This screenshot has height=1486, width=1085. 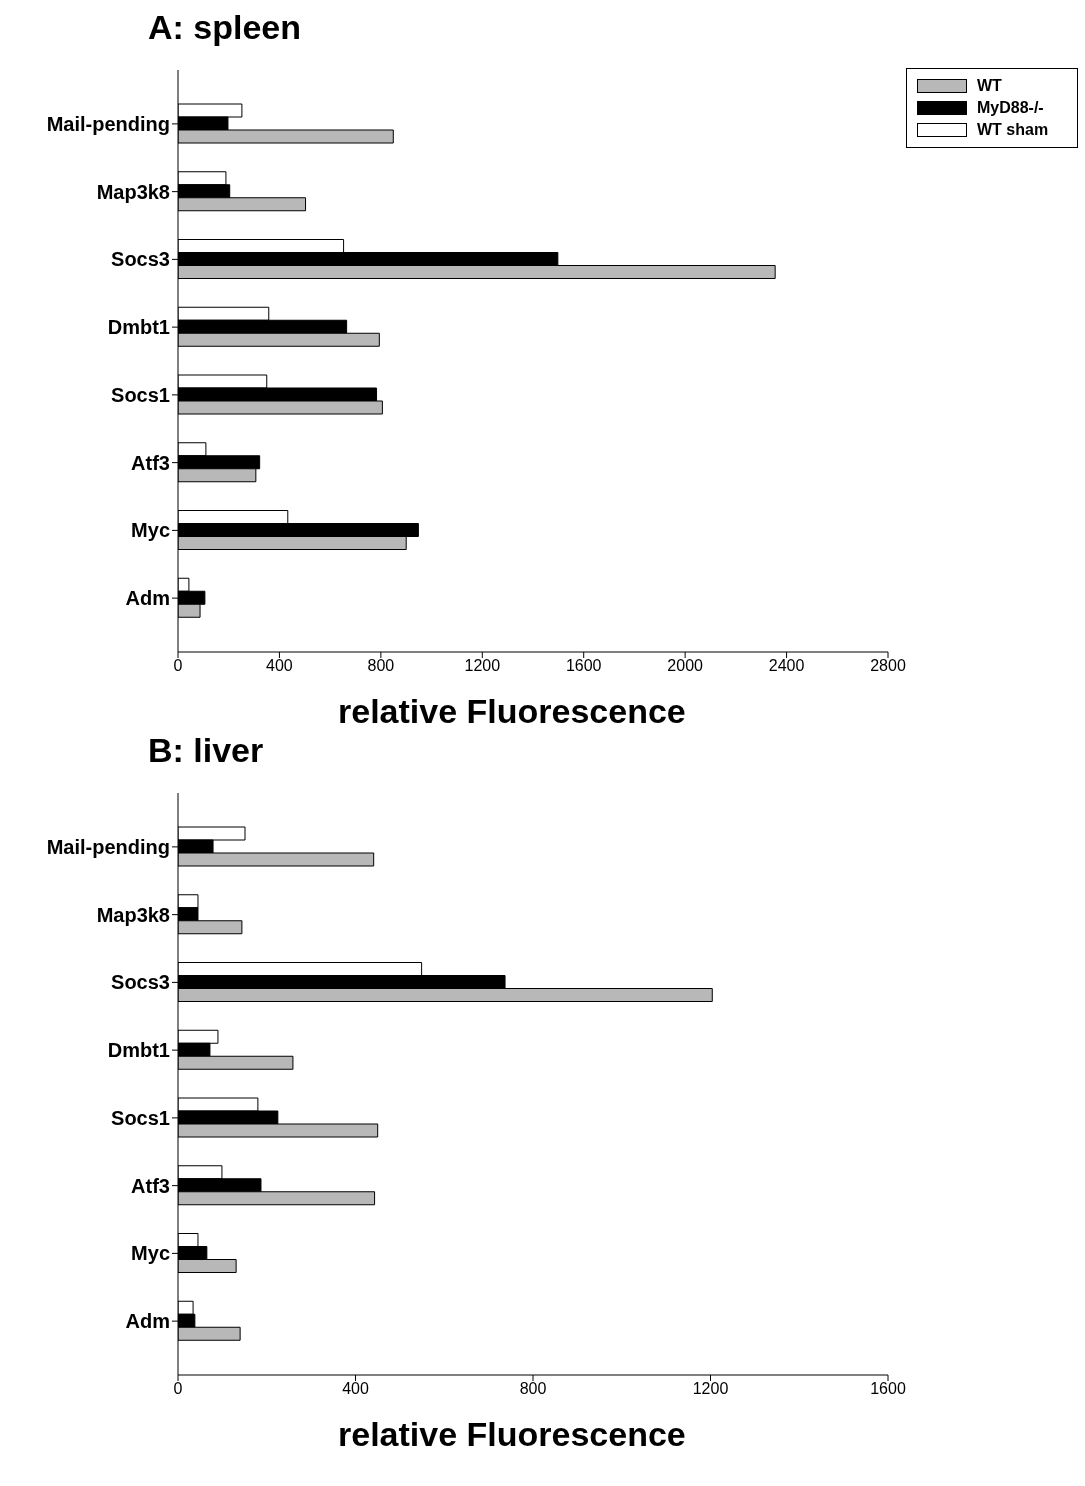 I want to click on chart-title: A: spleen, so click(x=225, y=28).